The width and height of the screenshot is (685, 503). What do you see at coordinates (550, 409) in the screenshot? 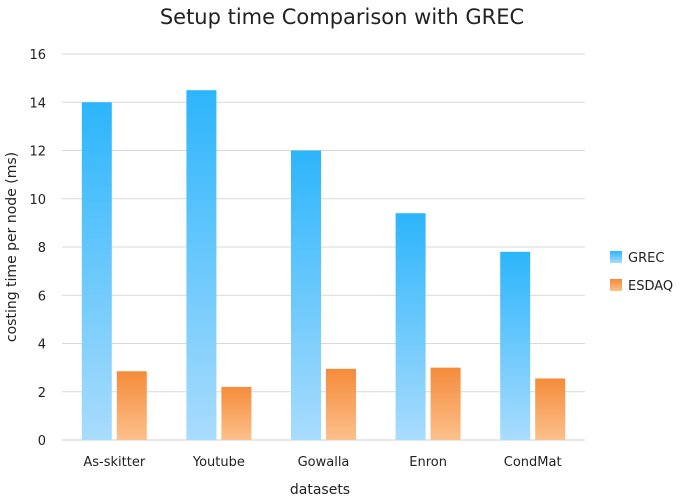
I see `bar-esdaq-condmat` at bounding box center [550, 409].